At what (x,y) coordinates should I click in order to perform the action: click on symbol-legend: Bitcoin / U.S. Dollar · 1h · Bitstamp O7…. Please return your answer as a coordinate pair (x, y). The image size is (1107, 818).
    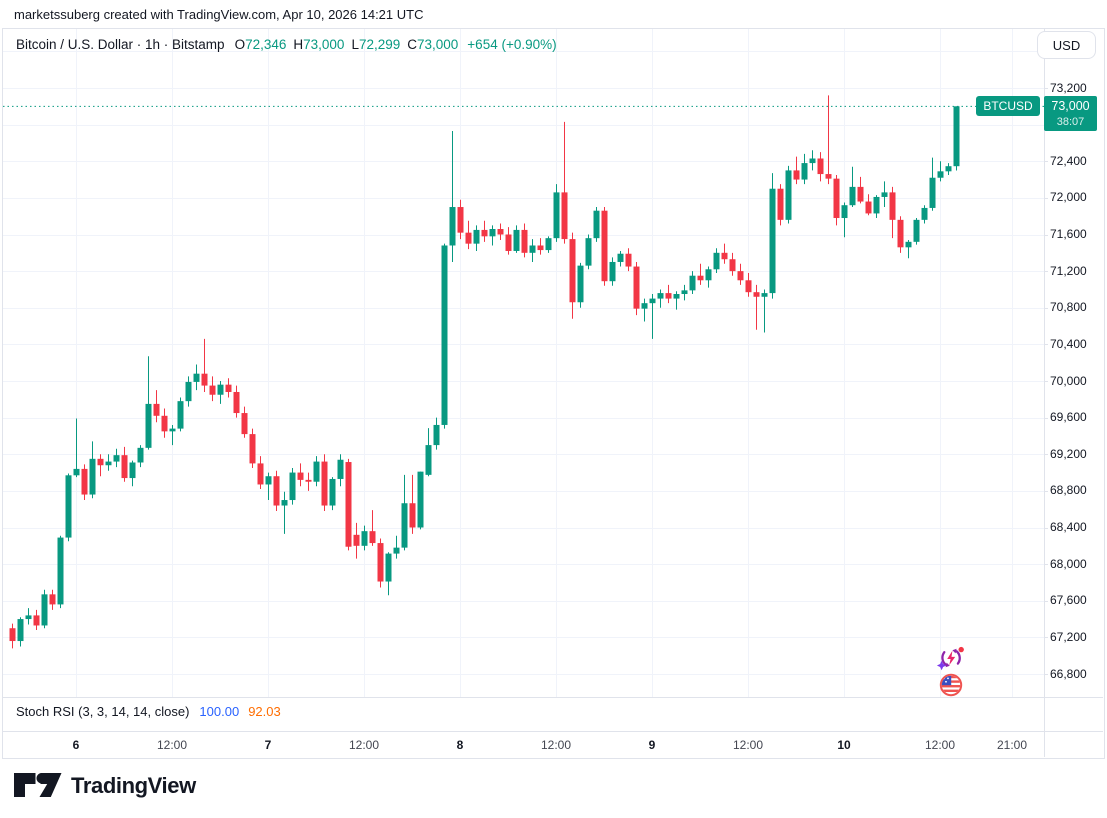
    Looking at the image, I should click on (286, 44).